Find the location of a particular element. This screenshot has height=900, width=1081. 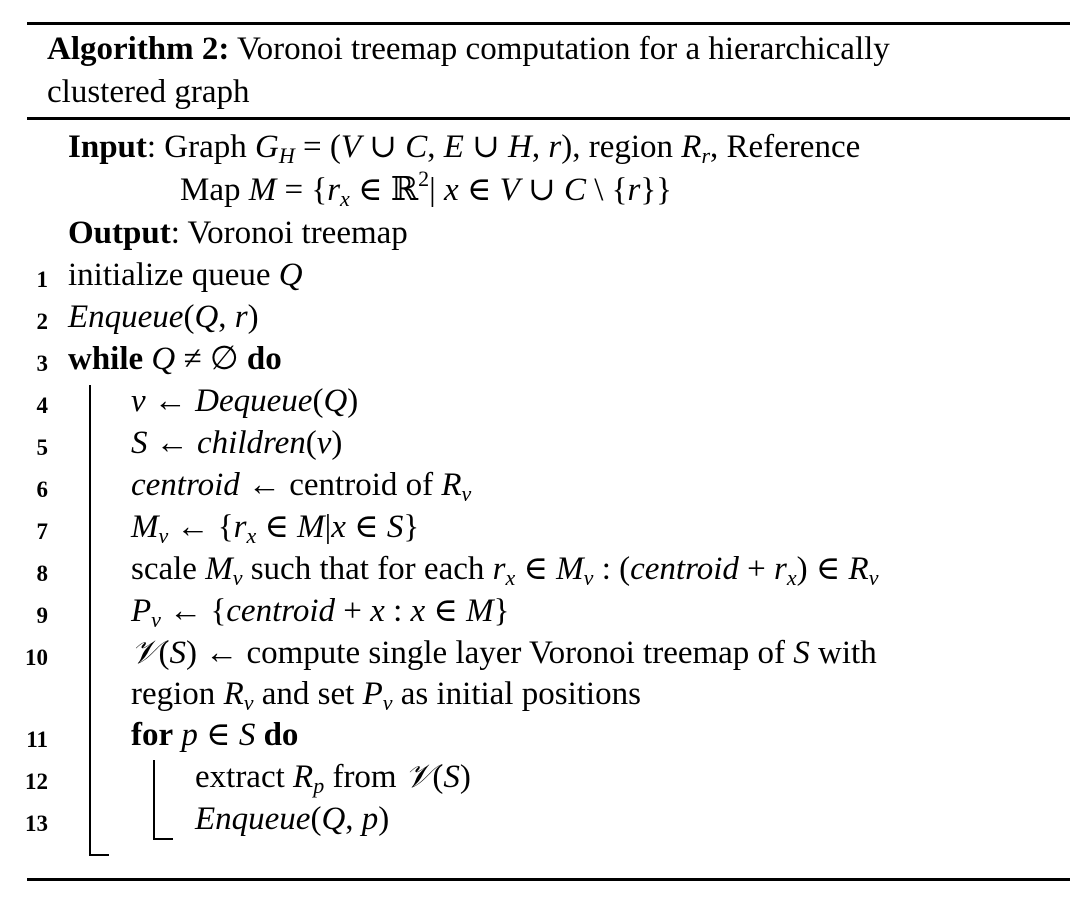

line-code: v ← Dequeue(Q) is located at coordinates (245, 401).